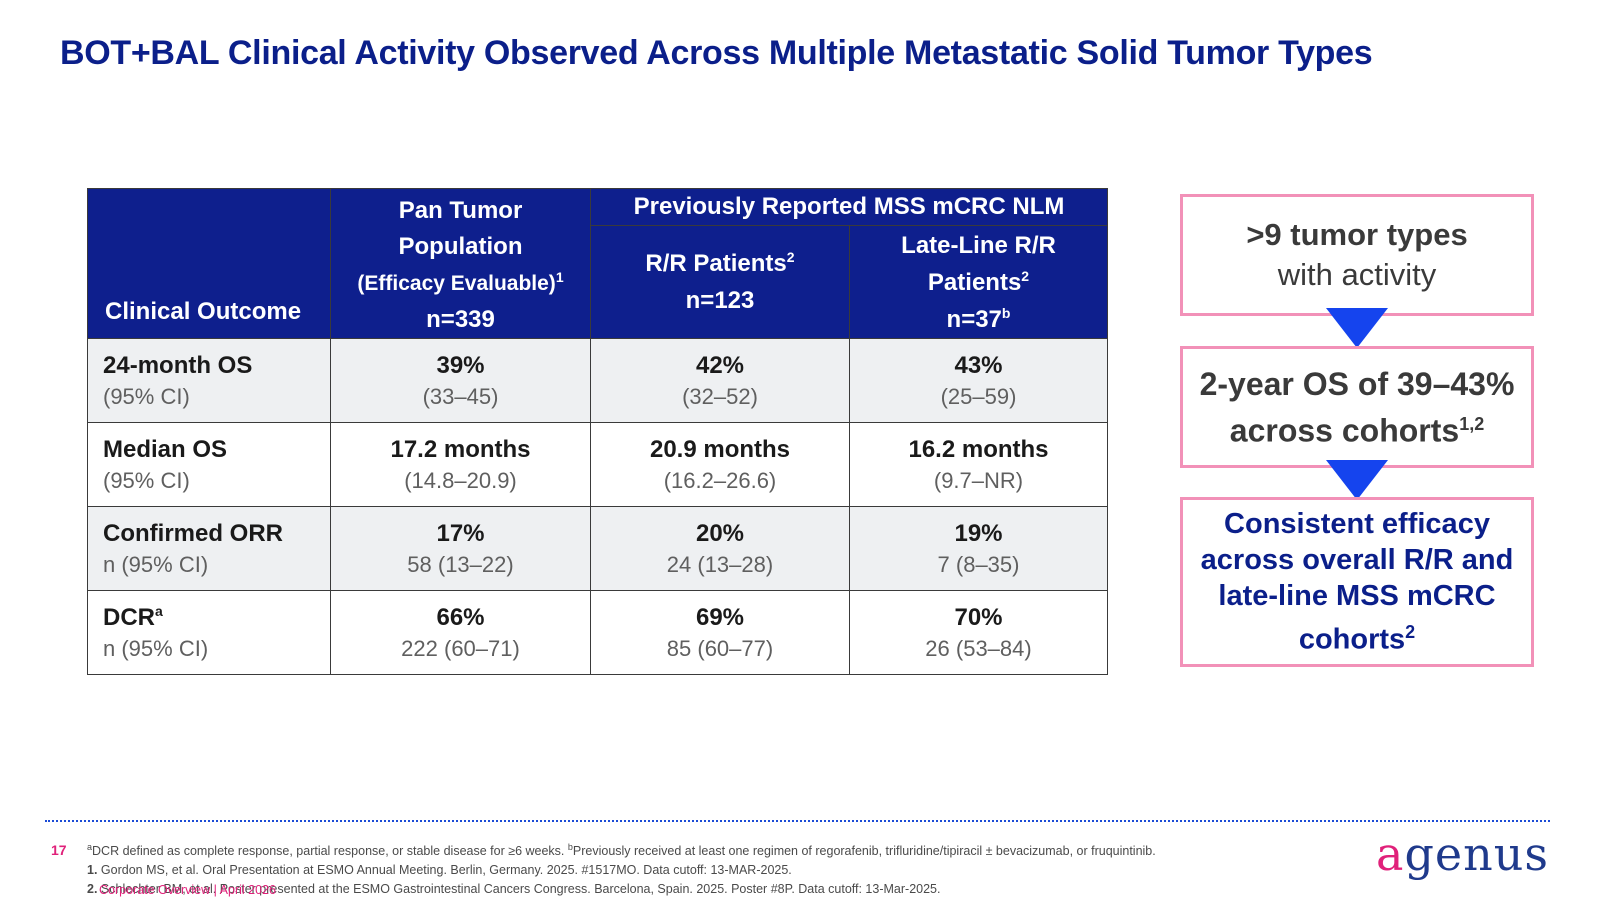 This screenshot has height=900, width=1600. I want to click on agenus-logo: agenus, so click(1462, 854).